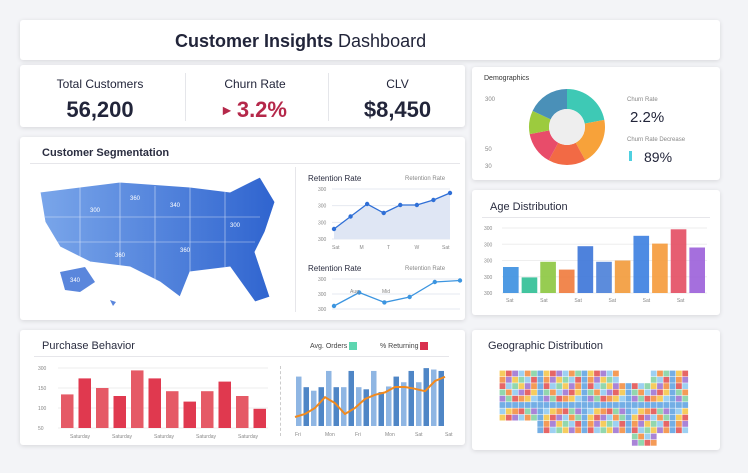 The image size is (748, 473). What do you see at coordinates (630, 156) in the screenshot?
I see `stat2-bar-icon` at bounding box center [630, 156].